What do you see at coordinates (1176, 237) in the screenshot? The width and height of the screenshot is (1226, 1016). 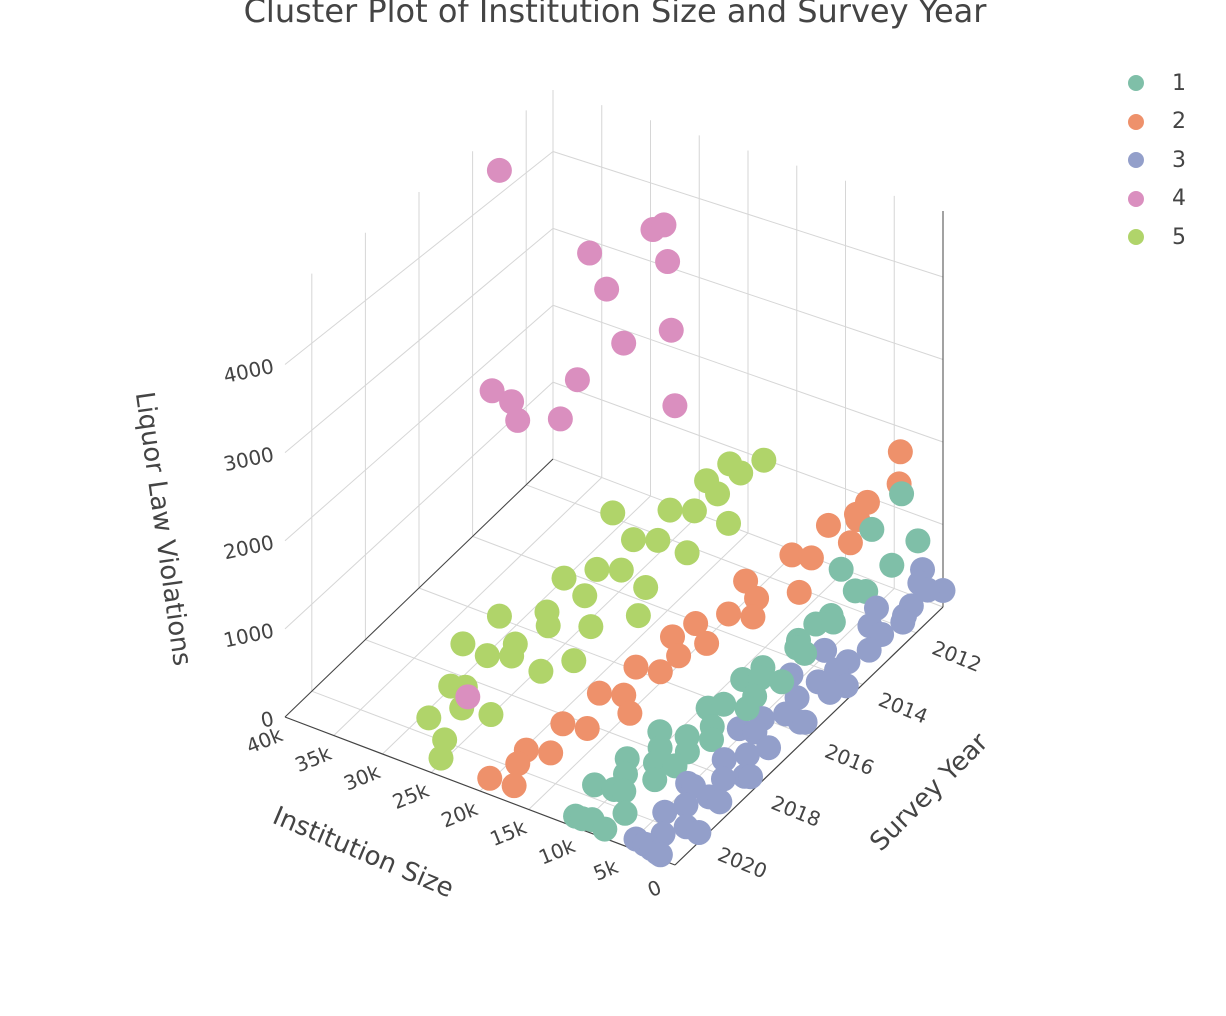 I see `legend-item-5: 5` at bounding box center [1176, 237].